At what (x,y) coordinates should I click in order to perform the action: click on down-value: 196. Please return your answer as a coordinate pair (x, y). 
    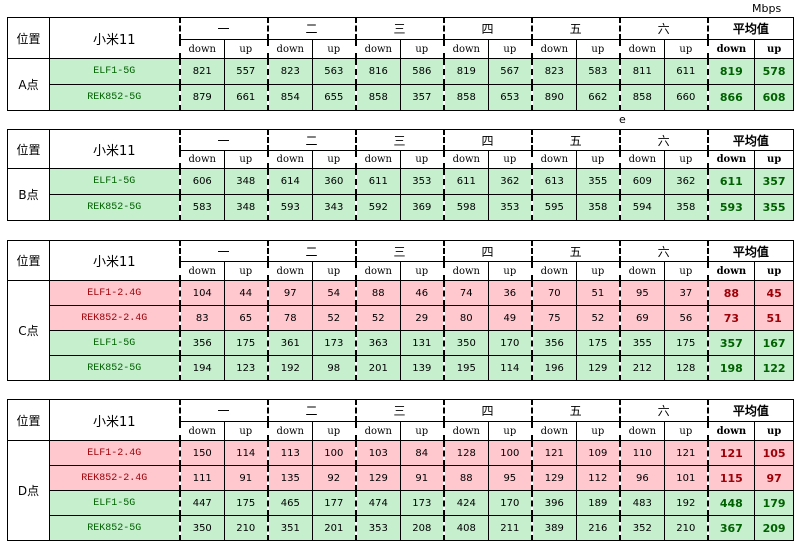
    Looking at the image, I should click on (554, 368).